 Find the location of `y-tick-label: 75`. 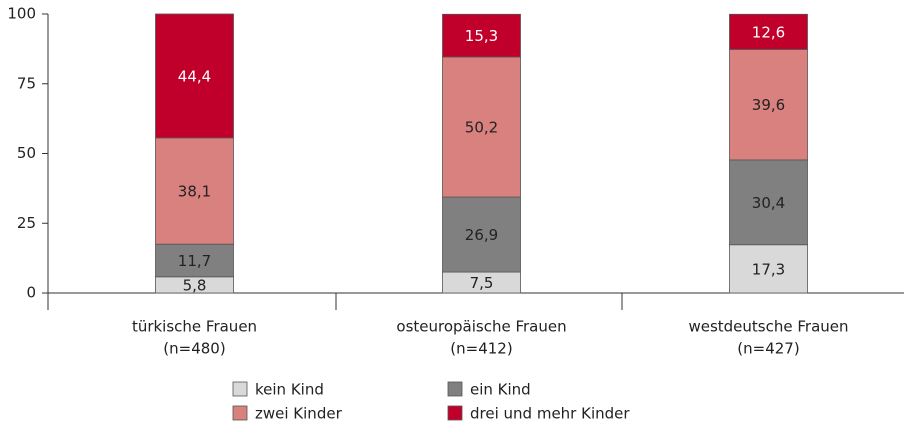

y-tick-label: 75 is located at coordinates (26, 83).